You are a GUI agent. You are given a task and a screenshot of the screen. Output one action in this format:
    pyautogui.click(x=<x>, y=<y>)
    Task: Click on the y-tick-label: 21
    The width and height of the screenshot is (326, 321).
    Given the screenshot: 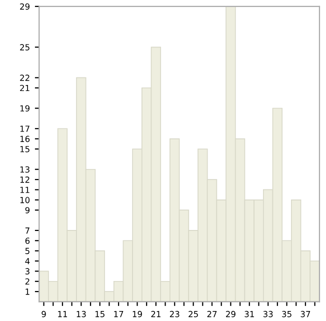 What is the action you would take?
    pyautogui.click(x=25, y=88)
    